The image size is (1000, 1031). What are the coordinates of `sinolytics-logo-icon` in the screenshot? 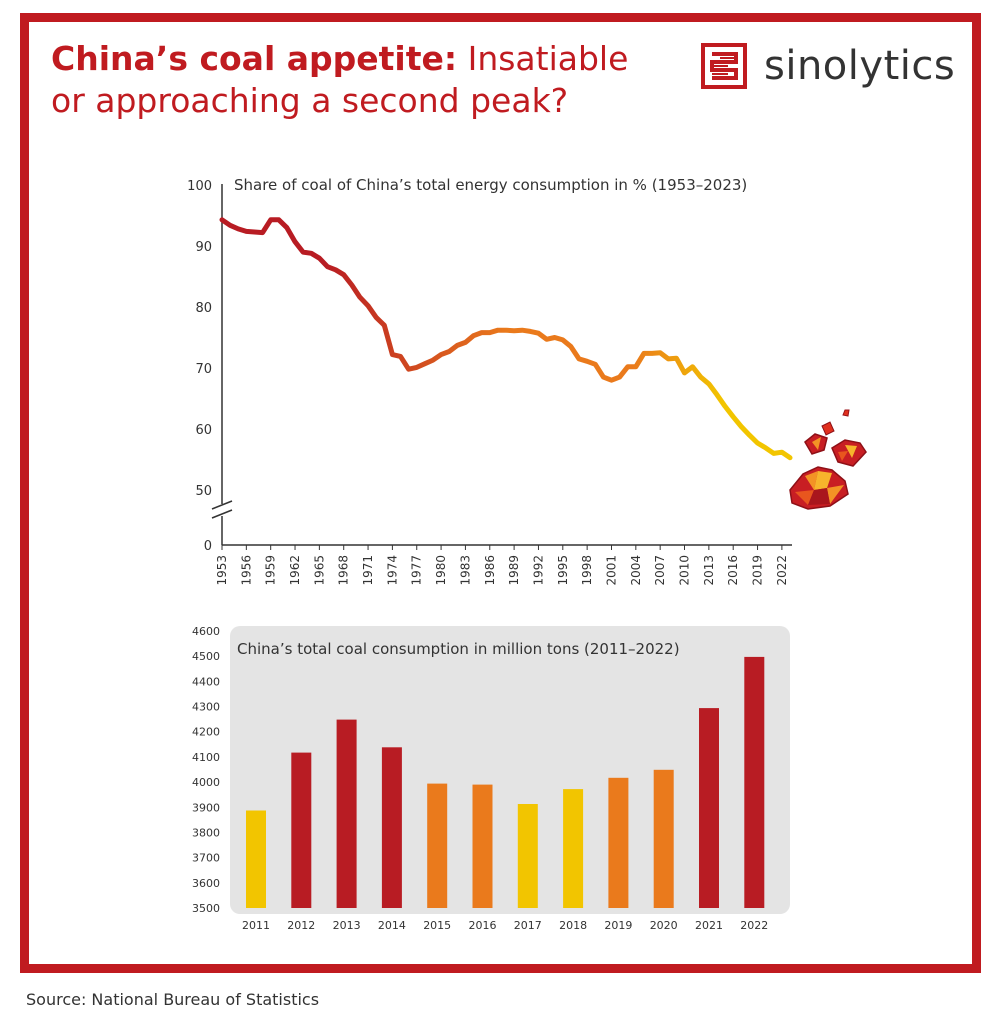 It's located at (724, 66).